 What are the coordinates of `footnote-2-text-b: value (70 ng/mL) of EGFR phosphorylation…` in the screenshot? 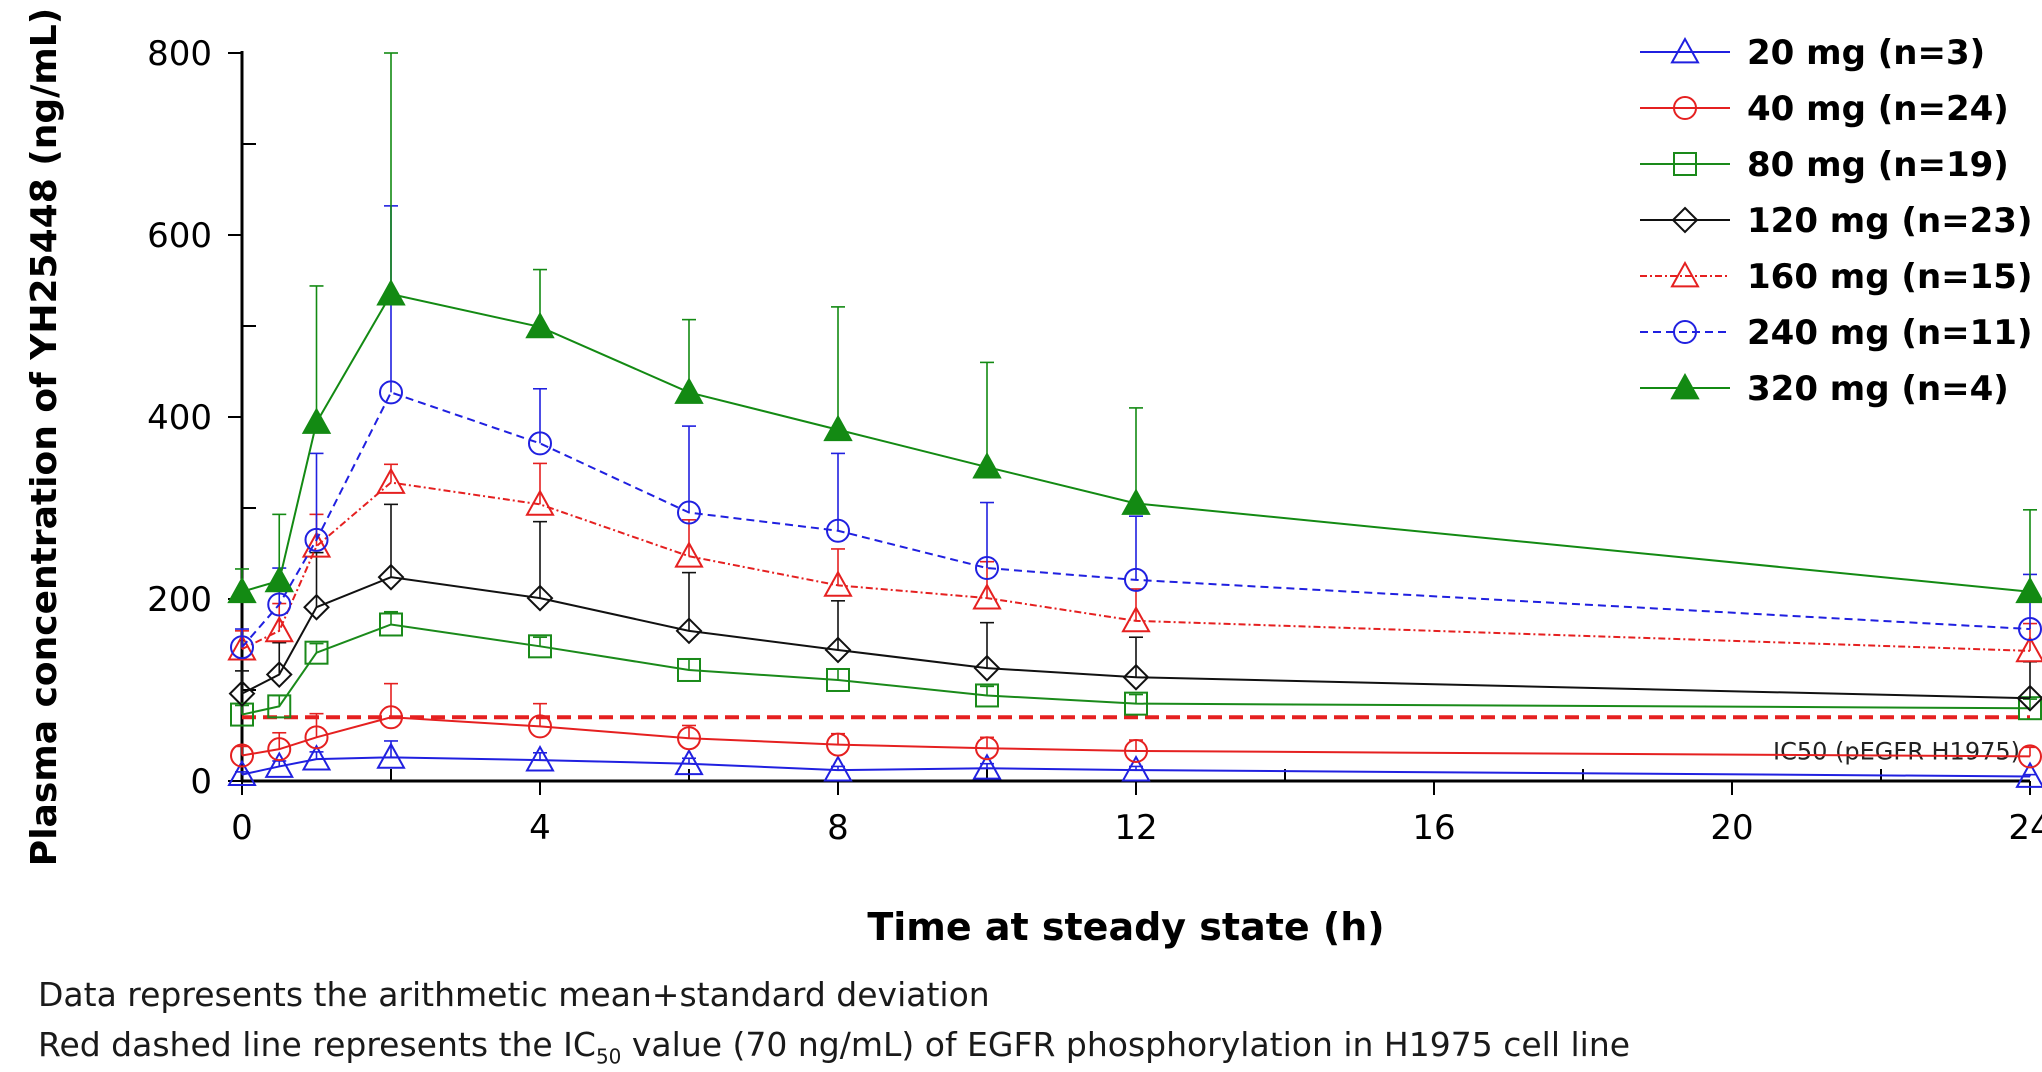 It's located at (1126, 1044).